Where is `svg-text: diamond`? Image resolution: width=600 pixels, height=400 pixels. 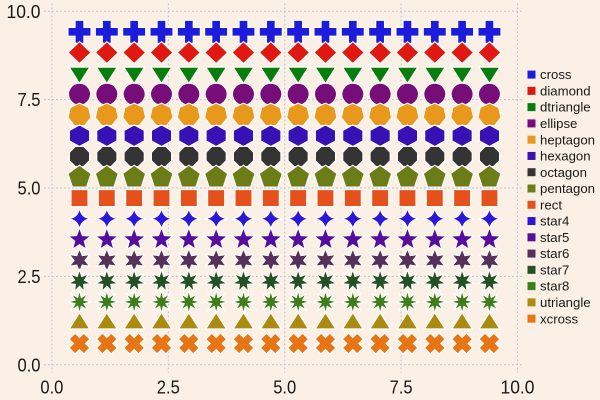 svg-text: diamond is located at coordinates (565, 90).